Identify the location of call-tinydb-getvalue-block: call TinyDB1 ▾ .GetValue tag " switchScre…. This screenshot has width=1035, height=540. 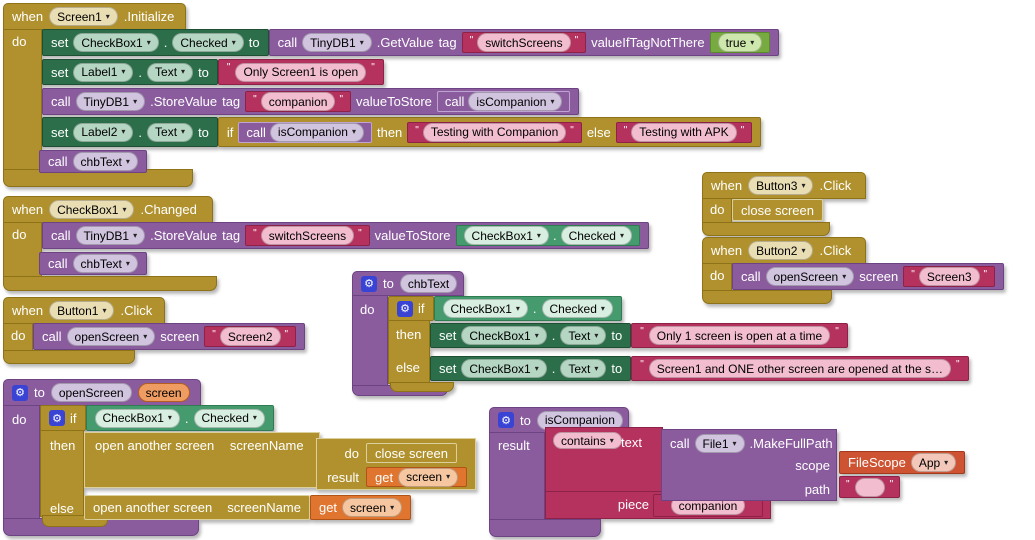
(524, 42).